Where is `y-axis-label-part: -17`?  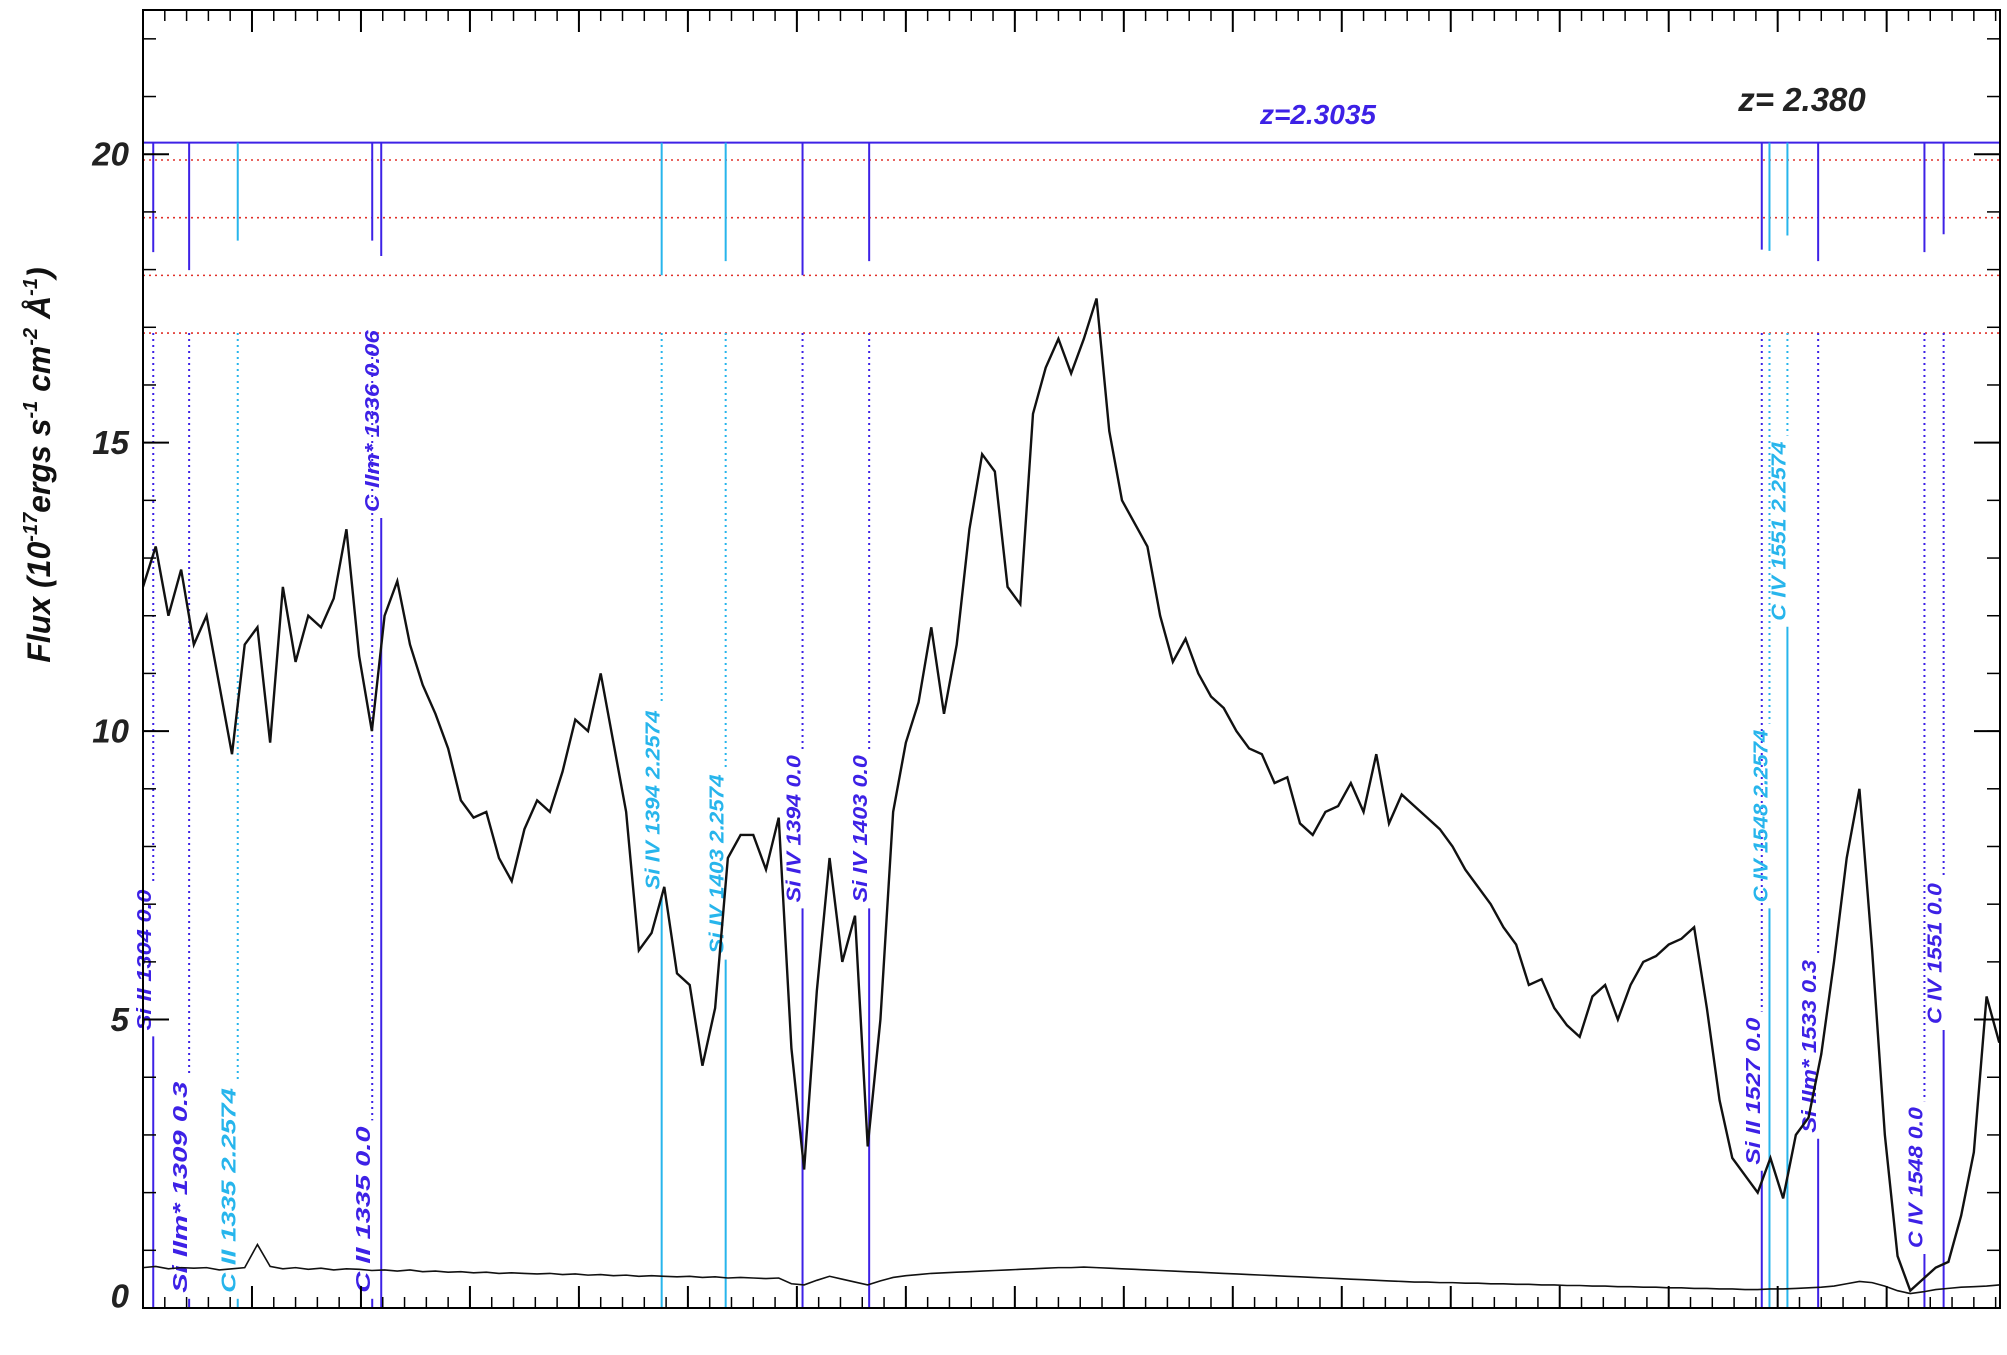
y-axis-label-part: -17 is located at coordinates (31, 527).